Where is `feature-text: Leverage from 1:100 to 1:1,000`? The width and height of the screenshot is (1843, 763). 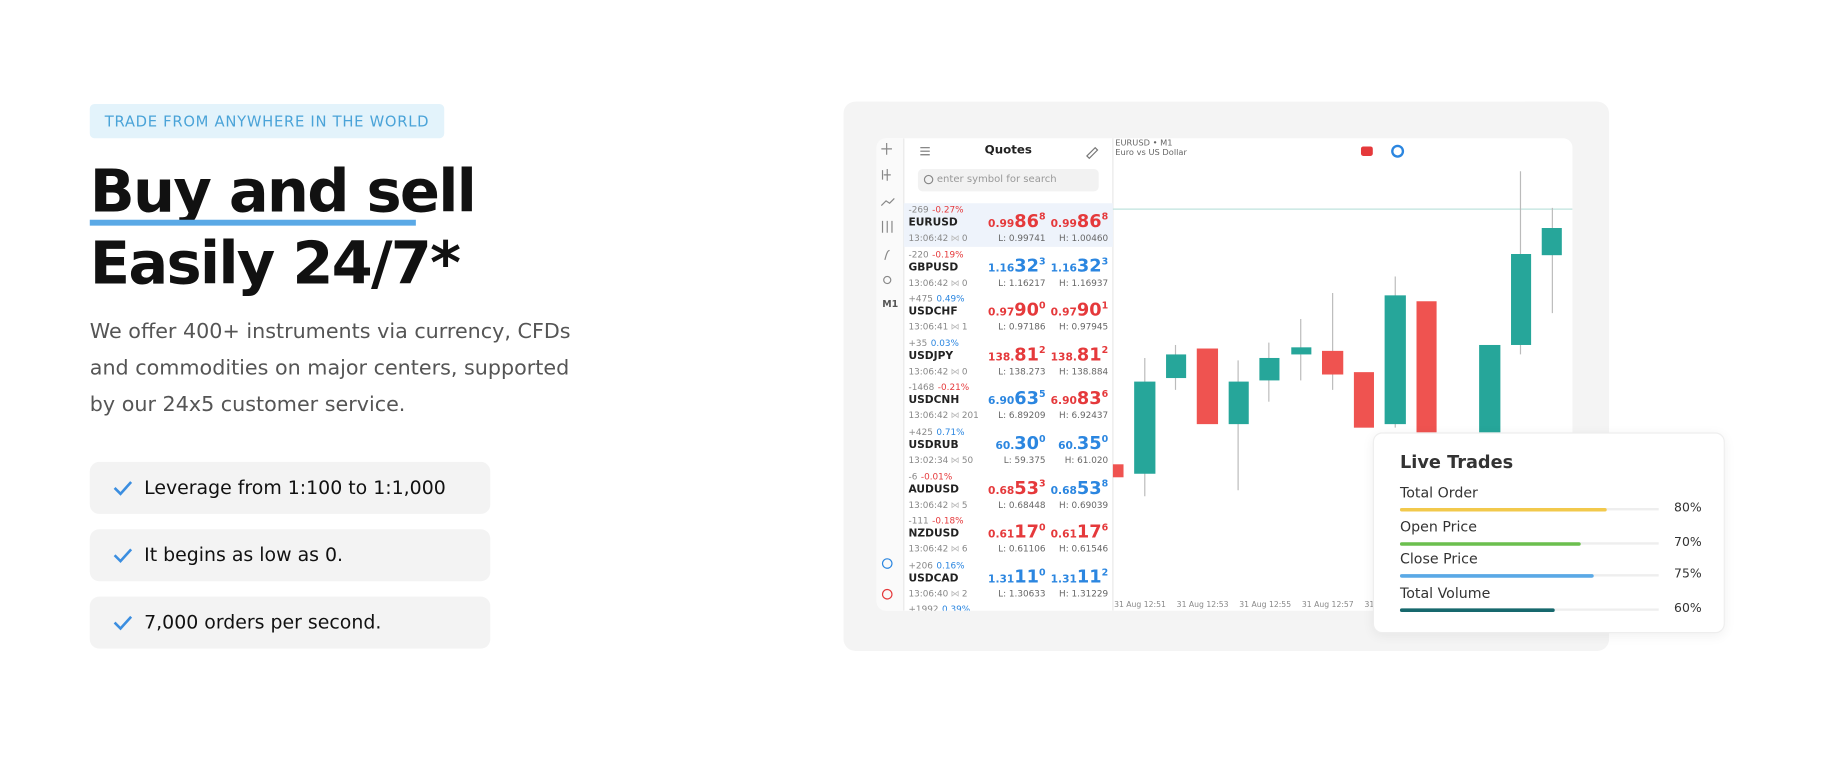 feature-text: Leverage from 1:100 to 1:1,000 is located at coordinates (295, 487).